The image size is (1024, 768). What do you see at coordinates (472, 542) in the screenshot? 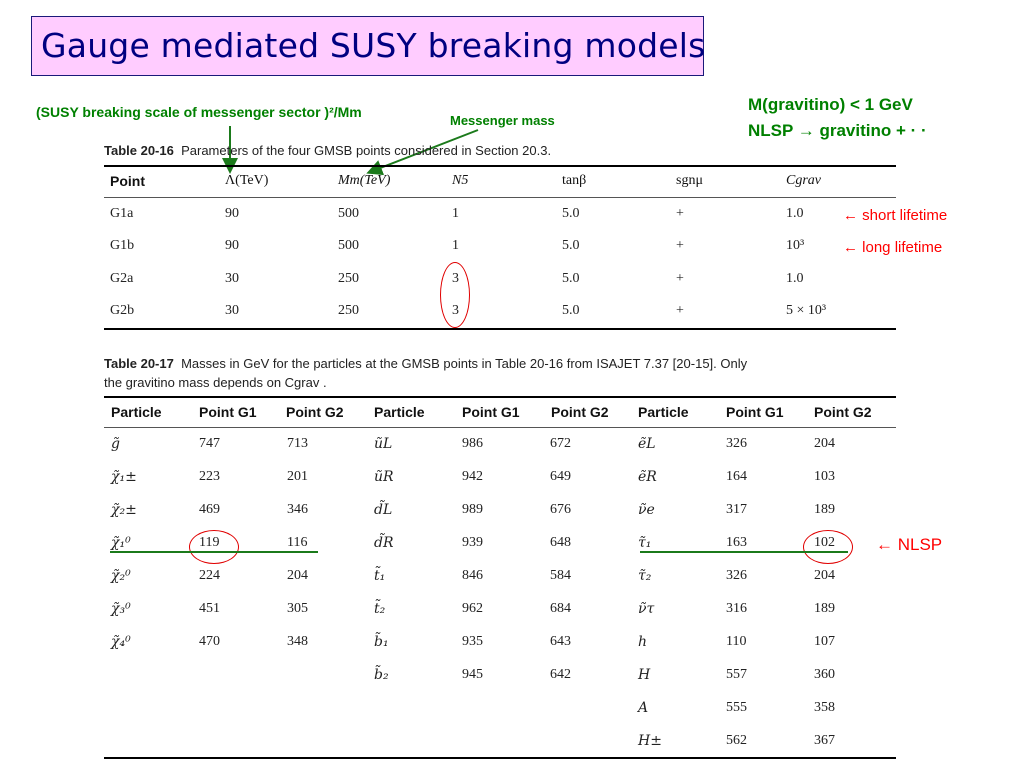
I see `mass-point-g1: 939` at bounding box center [472, 542].